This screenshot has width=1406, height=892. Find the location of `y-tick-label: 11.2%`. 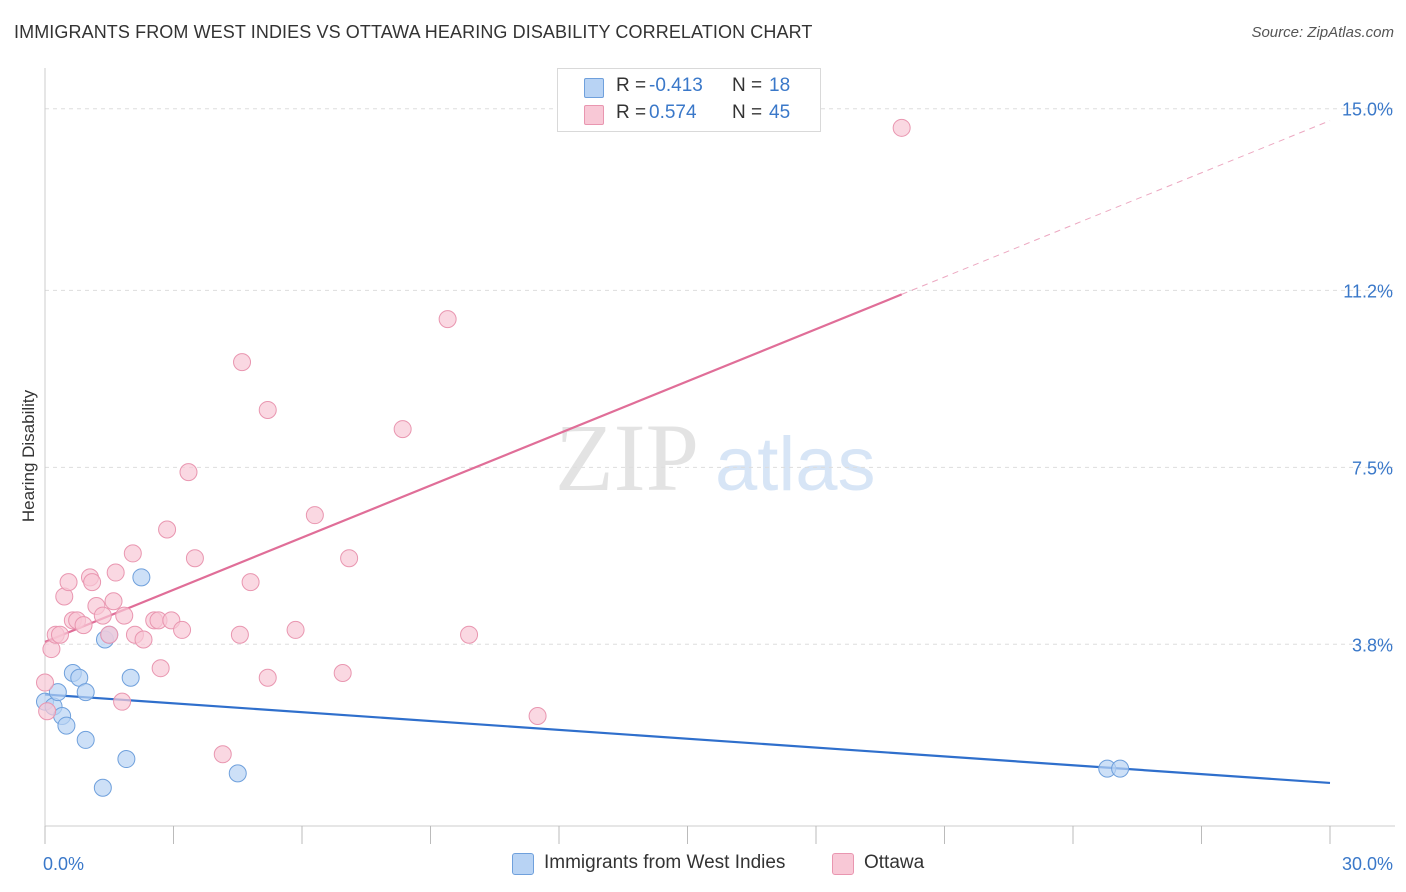

y-tick-label: 11.2% is located at coordinates (1368, 291).